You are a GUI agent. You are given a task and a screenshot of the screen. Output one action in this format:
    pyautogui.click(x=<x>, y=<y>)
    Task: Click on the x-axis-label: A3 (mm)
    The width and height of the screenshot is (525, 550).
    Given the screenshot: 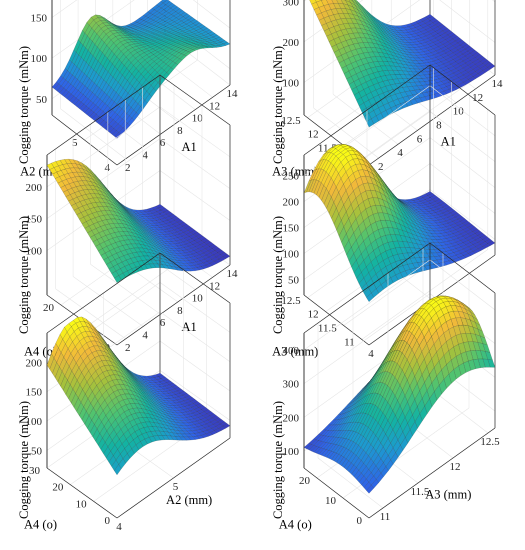 What is the action you would take?
    pyautogui.click(x=448, y=495)
    